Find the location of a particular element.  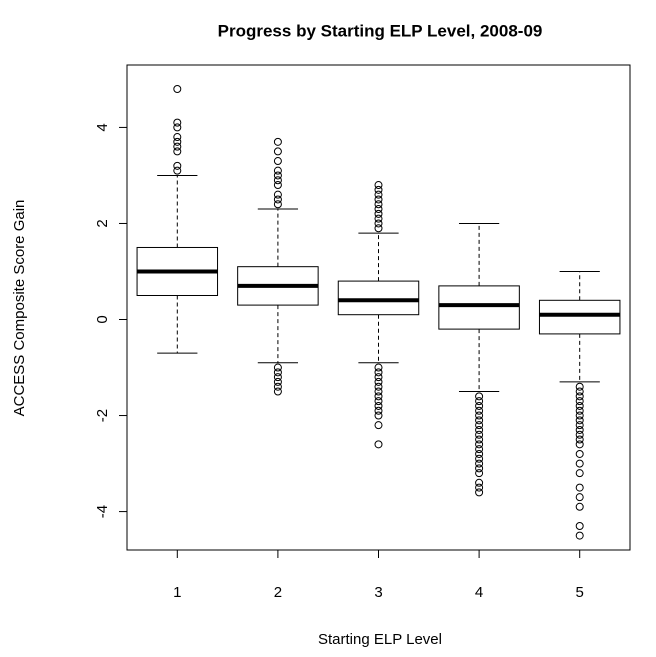

y-axis-label: ACCESS Composite Score Gain is located at coordinates (19, 308).